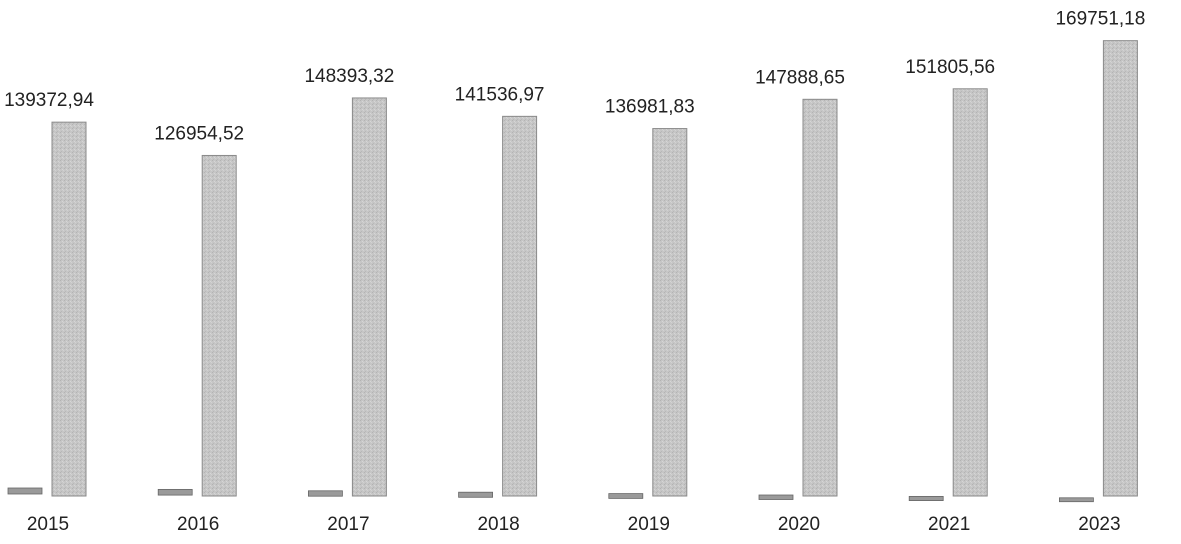 This screenshot has width=1181, height=544. What do you see at coordinates (776, 497) in the screenshot?
I see `small-bar-2020` at bounding box center [776, 497].